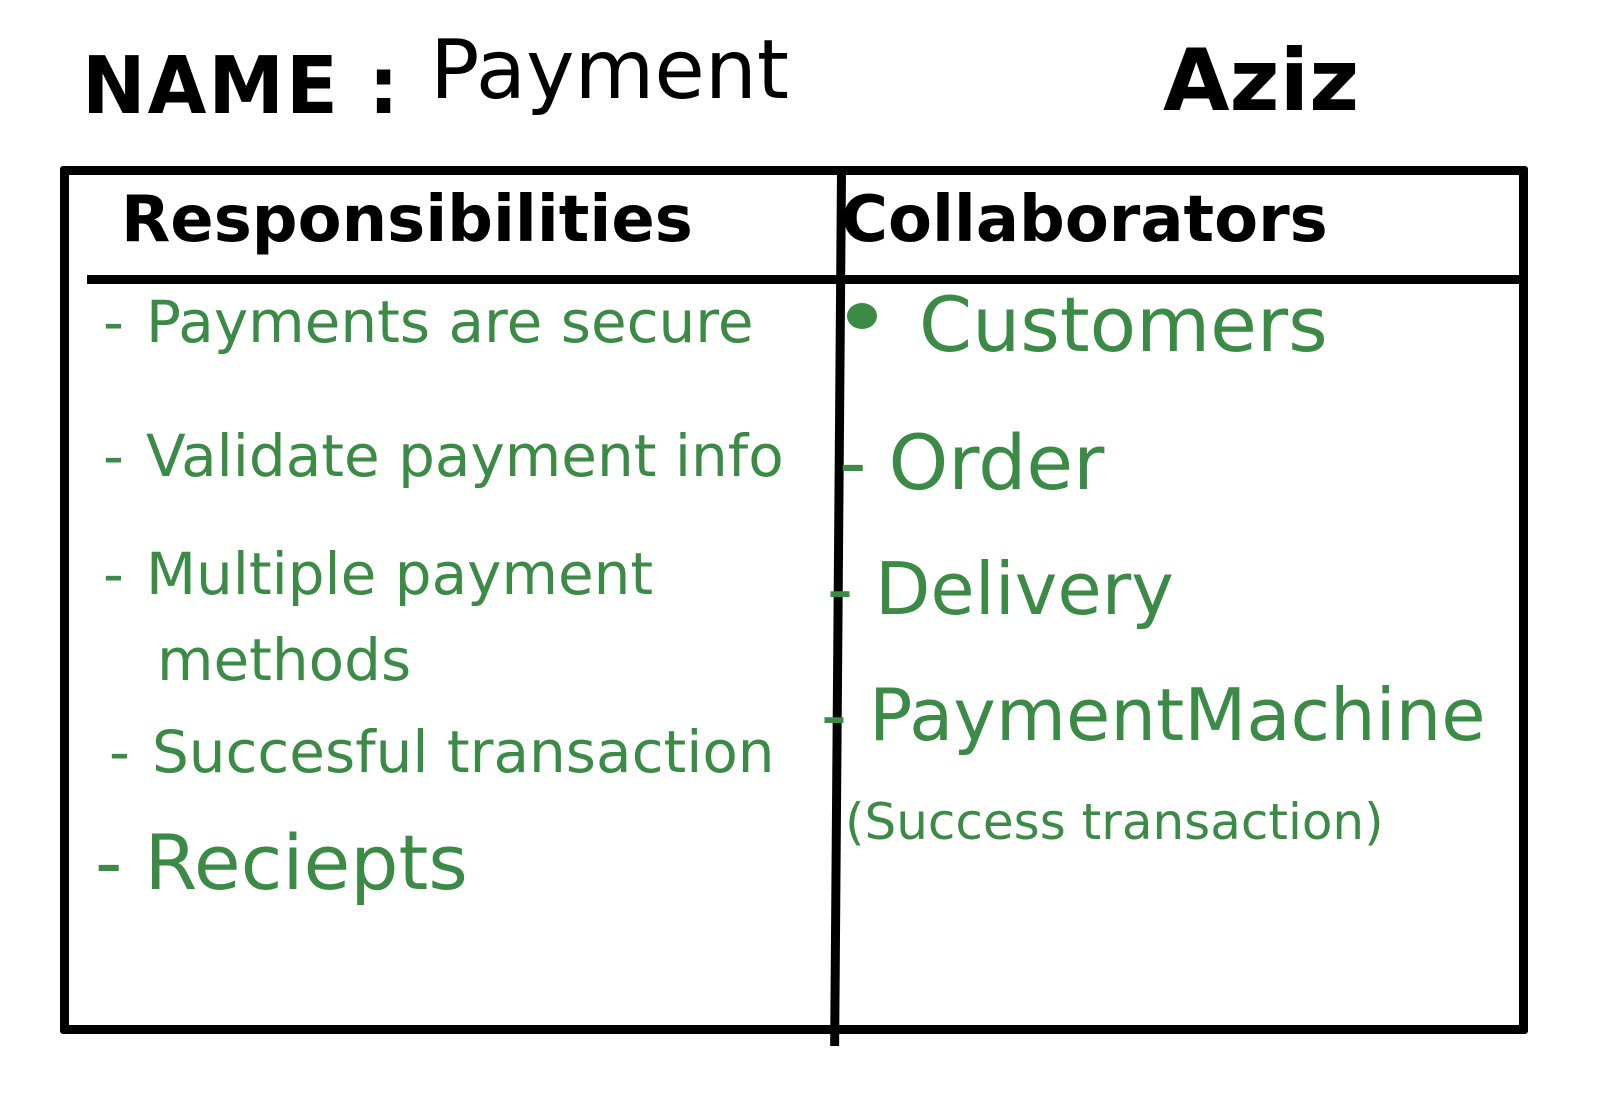 The height and width of the screenshot is (1096, 1615). I want to click on responsibility-item: - Multiple payment, so click(378, 574).